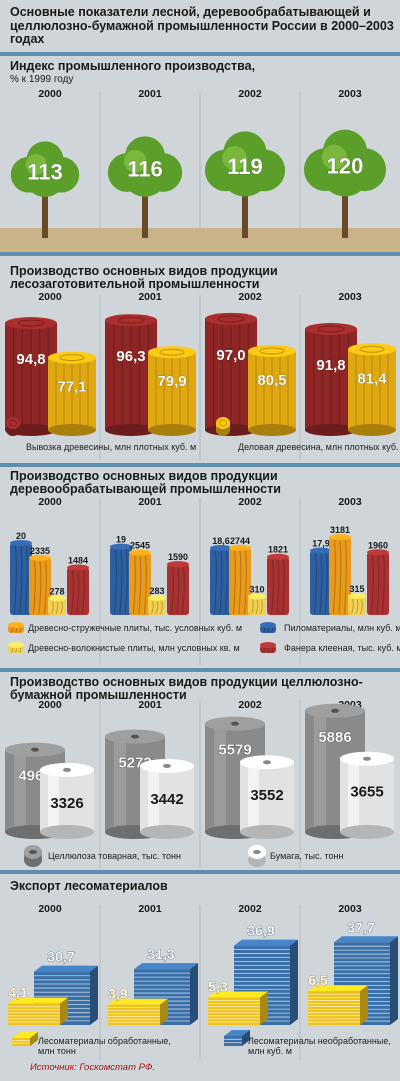 The width and height of the screenshot is (400, 1081). I want to click on data-label: 3181, so click(340, 530).